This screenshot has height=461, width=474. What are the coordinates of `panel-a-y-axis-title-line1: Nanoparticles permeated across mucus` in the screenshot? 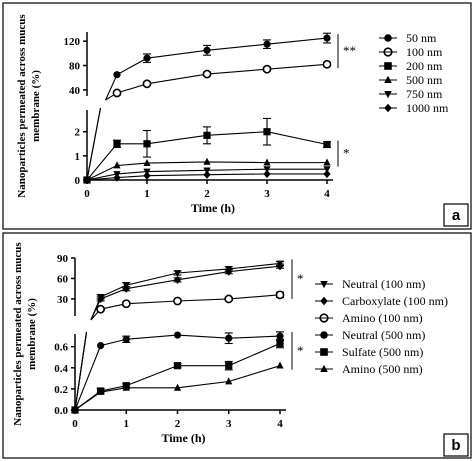 It's located at (22, 106).